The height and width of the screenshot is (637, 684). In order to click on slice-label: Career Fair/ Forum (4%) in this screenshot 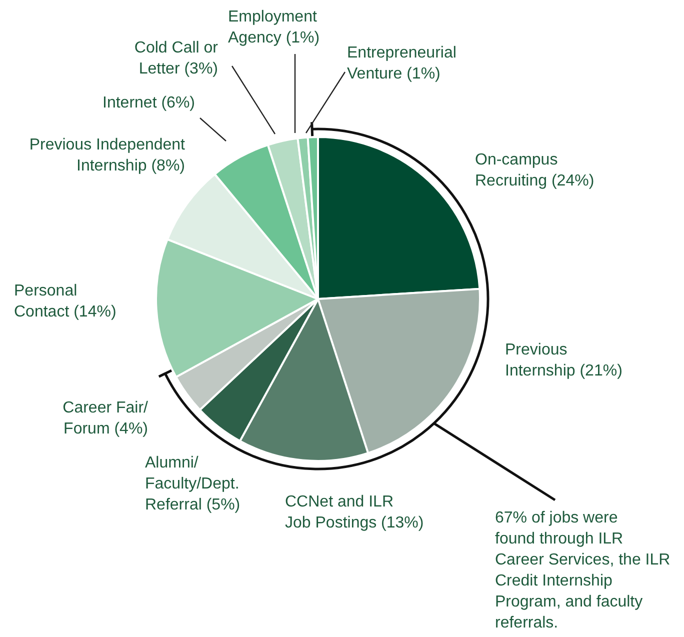, I will do `click(105, 418)`.